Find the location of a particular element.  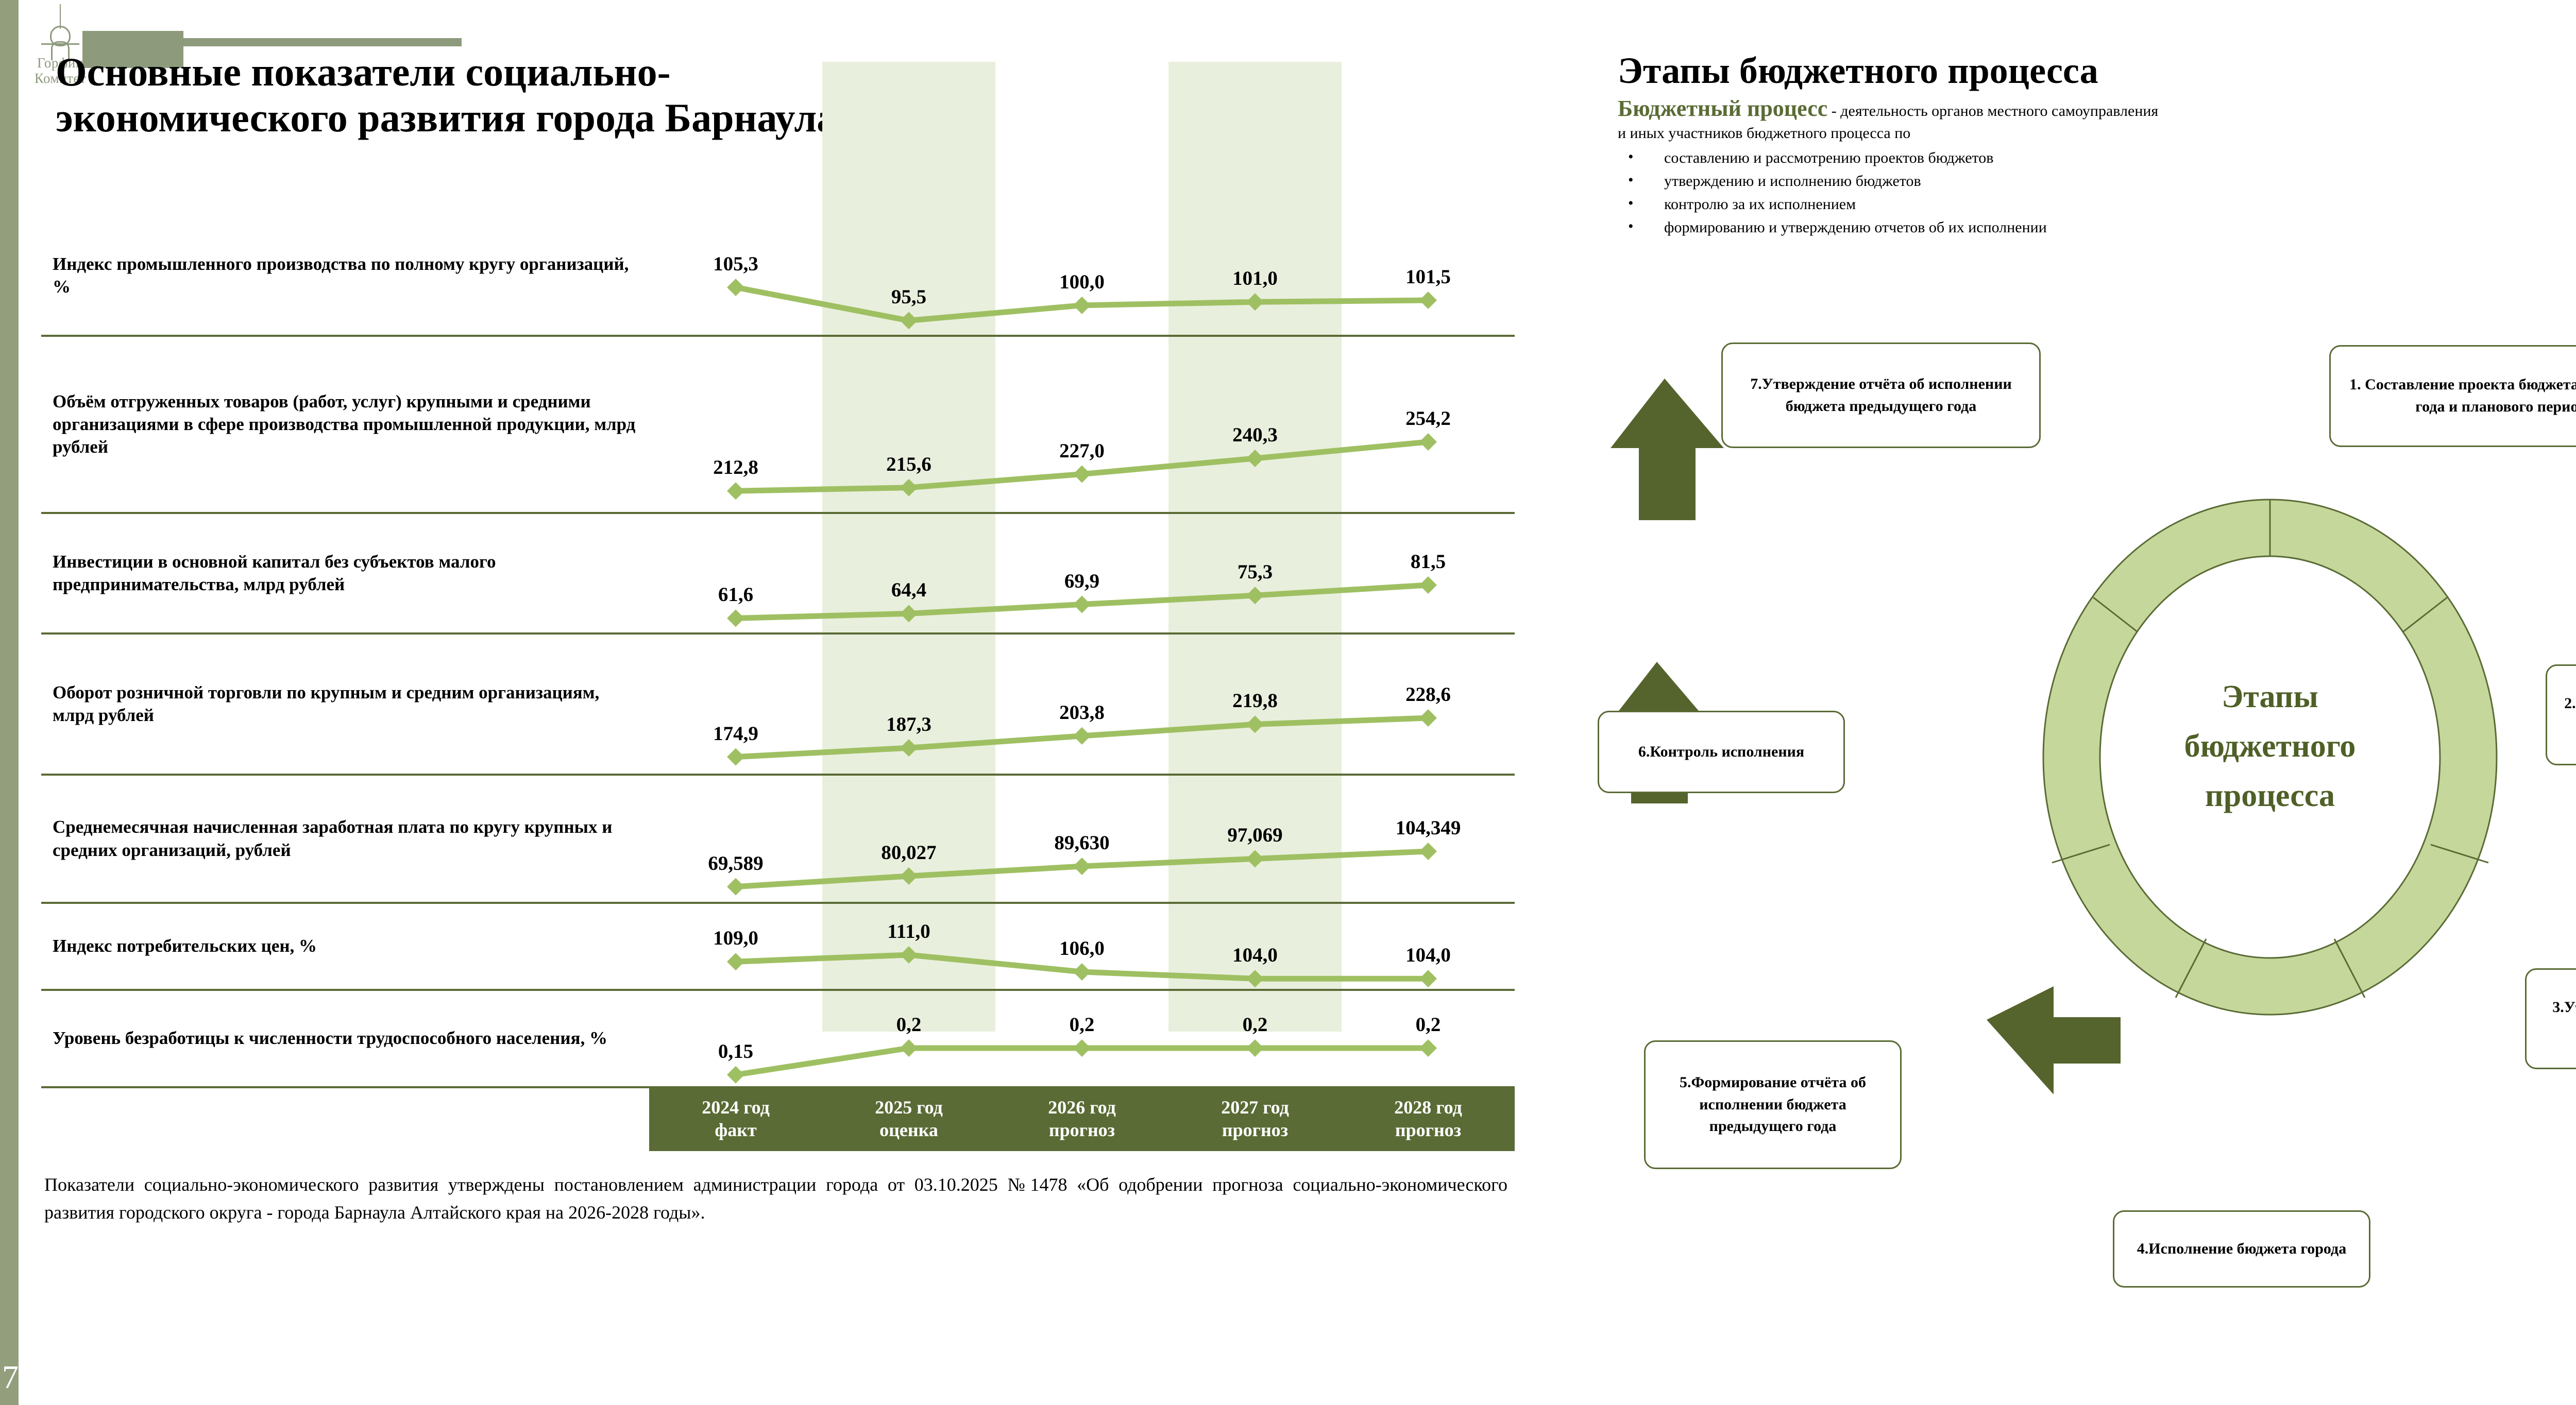

logo-dome-icon is located at coordinates (60, 36).